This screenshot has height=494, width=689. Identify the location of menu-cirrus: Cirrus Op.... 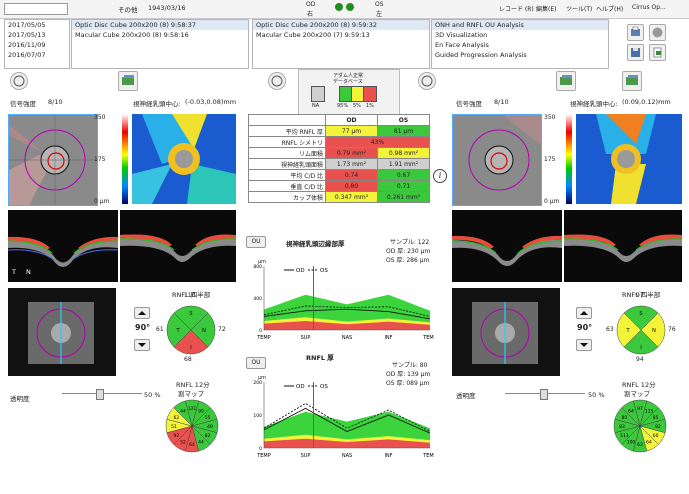
(649, 7).